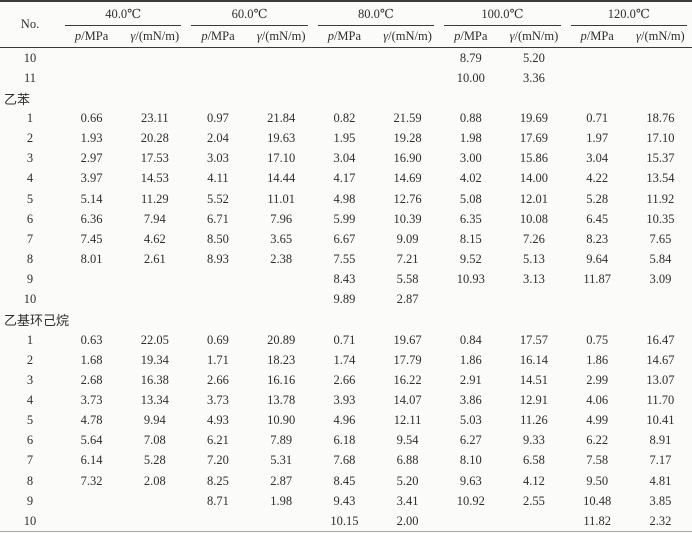 The width and height of the screenshot is (692, 533). Describe the element at coordinates (534, 460) in the screenshot. I see `tension-value: 6.58` at that location.